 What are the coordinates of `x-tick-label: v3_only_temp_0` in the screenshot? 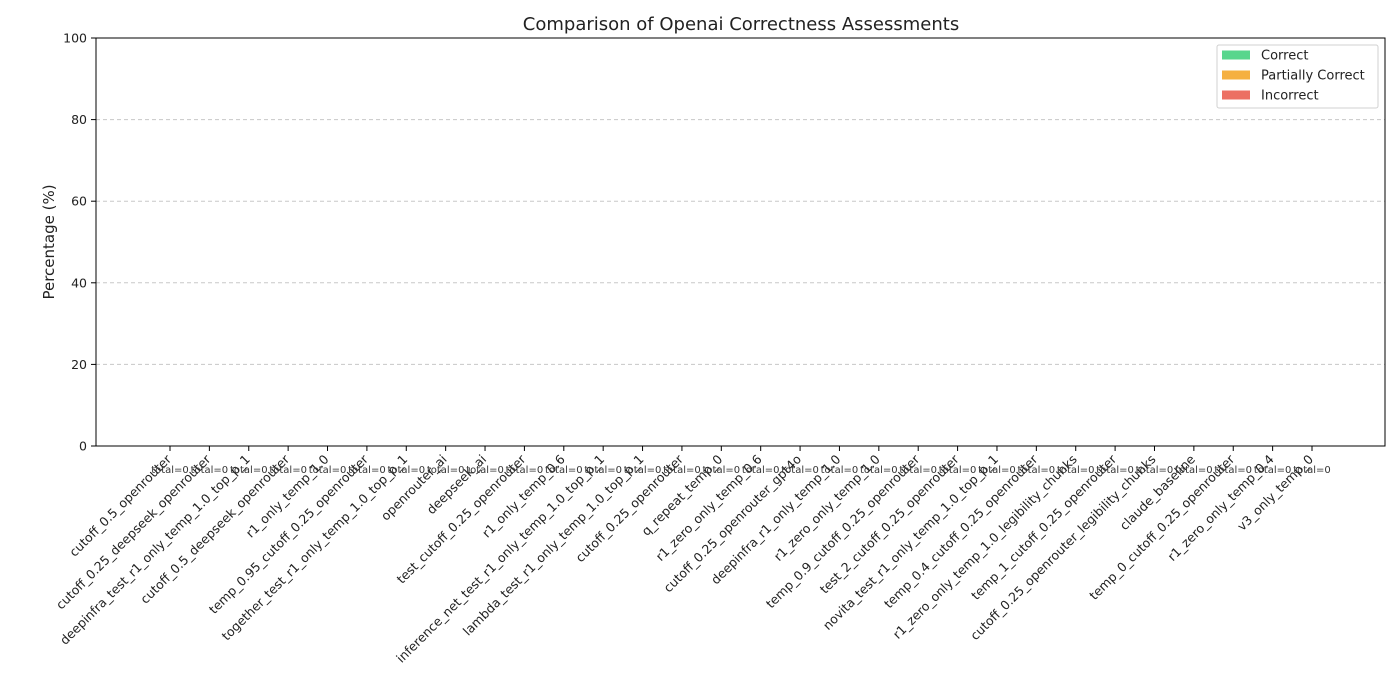 It's located at (1275, 492).